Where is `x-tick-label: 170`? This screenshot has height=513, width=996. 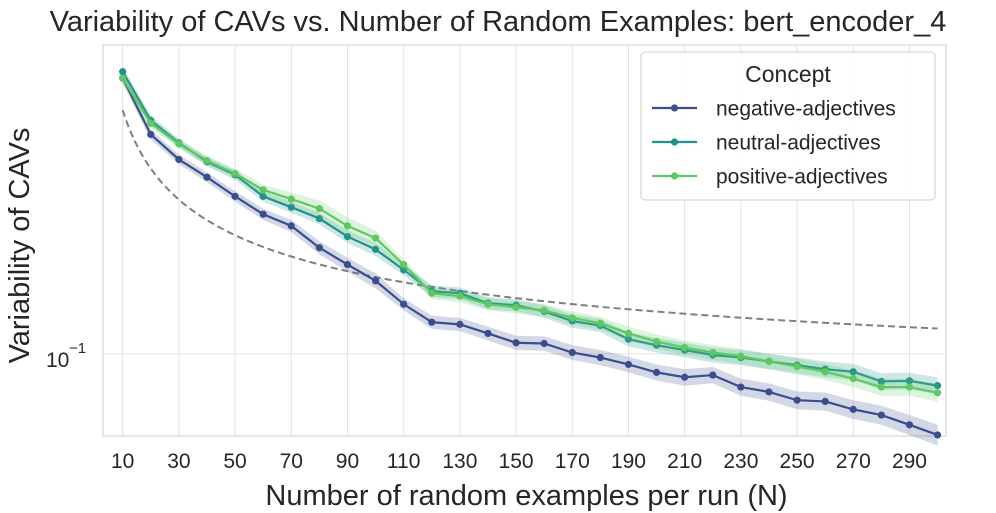
x-tick-label: 170 is located at coordinates (572, 461).